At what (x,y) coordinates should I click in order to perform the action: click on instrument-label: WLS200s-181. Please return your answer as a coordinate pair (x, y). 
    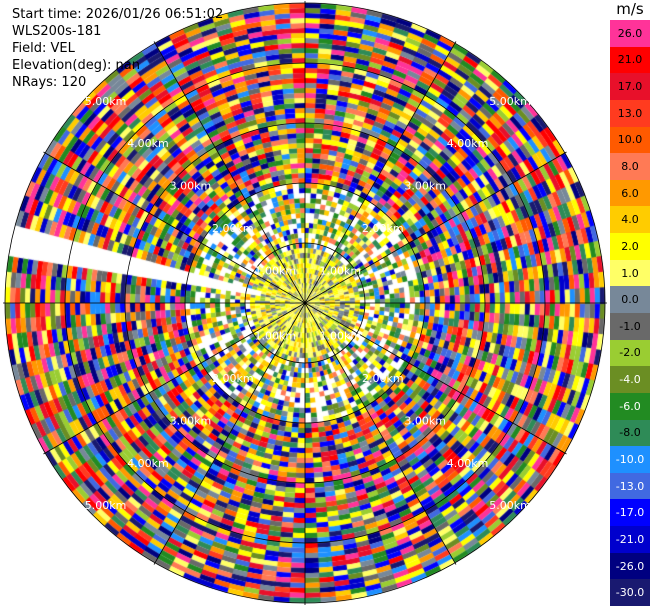
    Looking at the image, I should click on (57, 31).